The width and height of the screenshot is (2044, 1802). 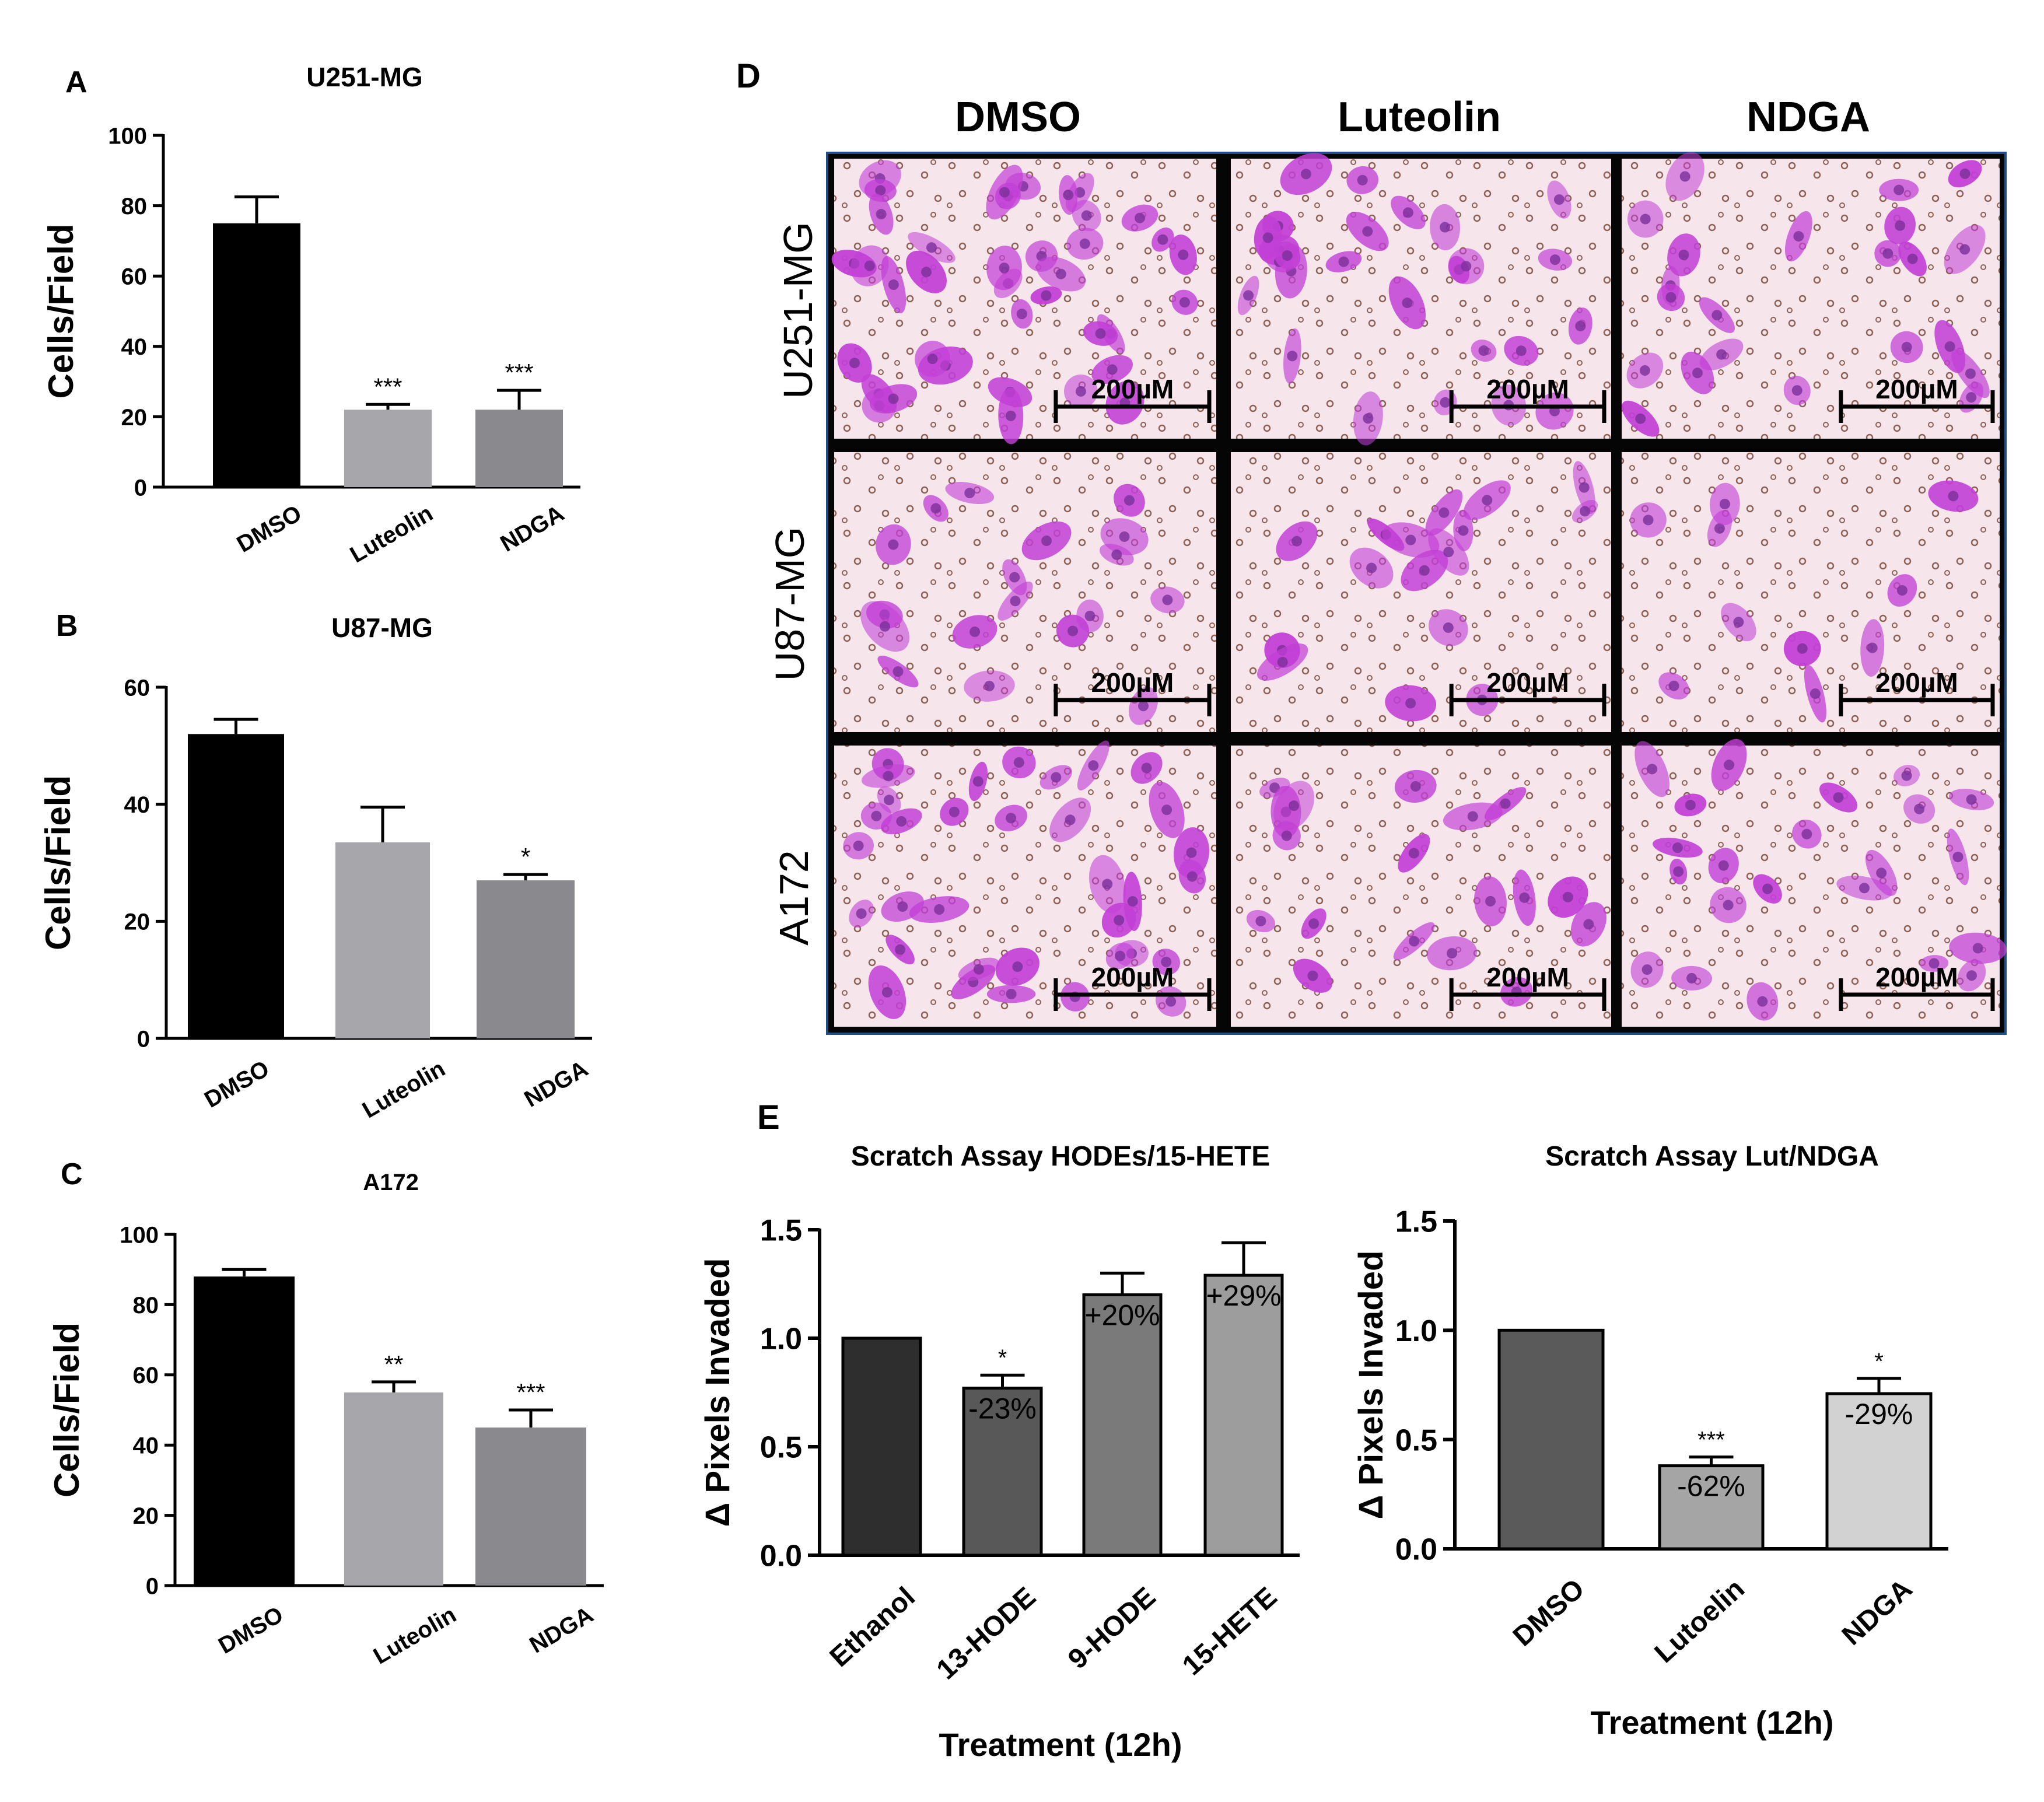 What do you see at coordinates (1711, 1486) in the screenshot?
I see `percent-annotation: -62%` at bounding box center [1711, 1486].